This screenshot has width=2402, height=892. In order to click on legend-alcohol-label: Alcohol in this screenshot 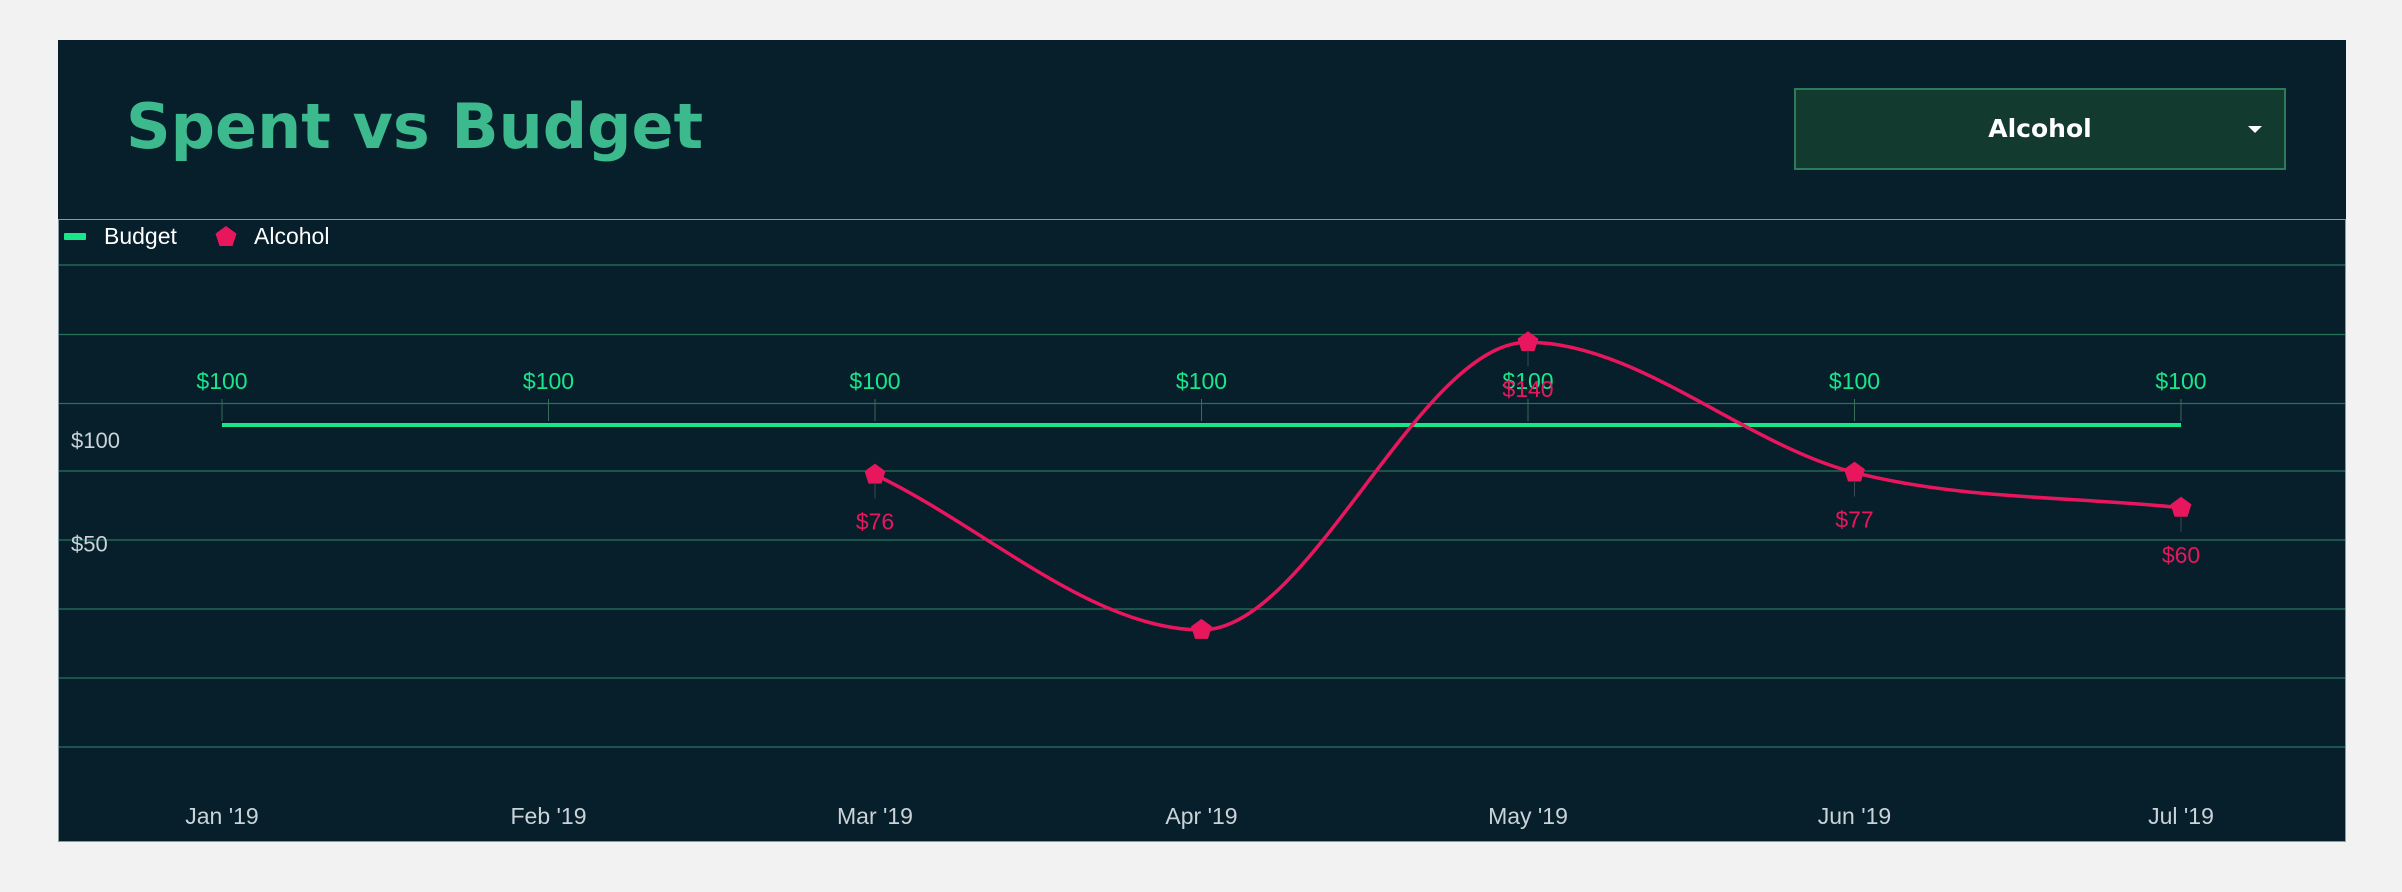, I will do `click(291, 236)`.